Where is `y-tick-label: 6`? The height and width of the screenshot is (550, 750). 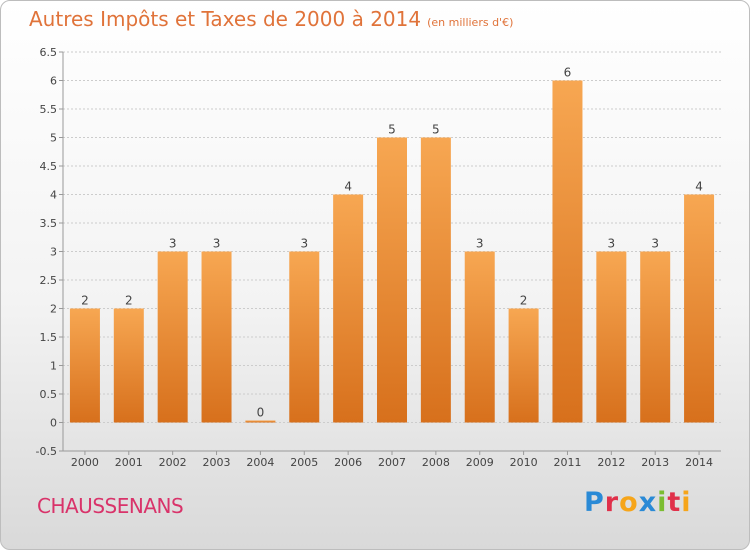 y-tick-label: 6 is located at coordinates (53, 81).